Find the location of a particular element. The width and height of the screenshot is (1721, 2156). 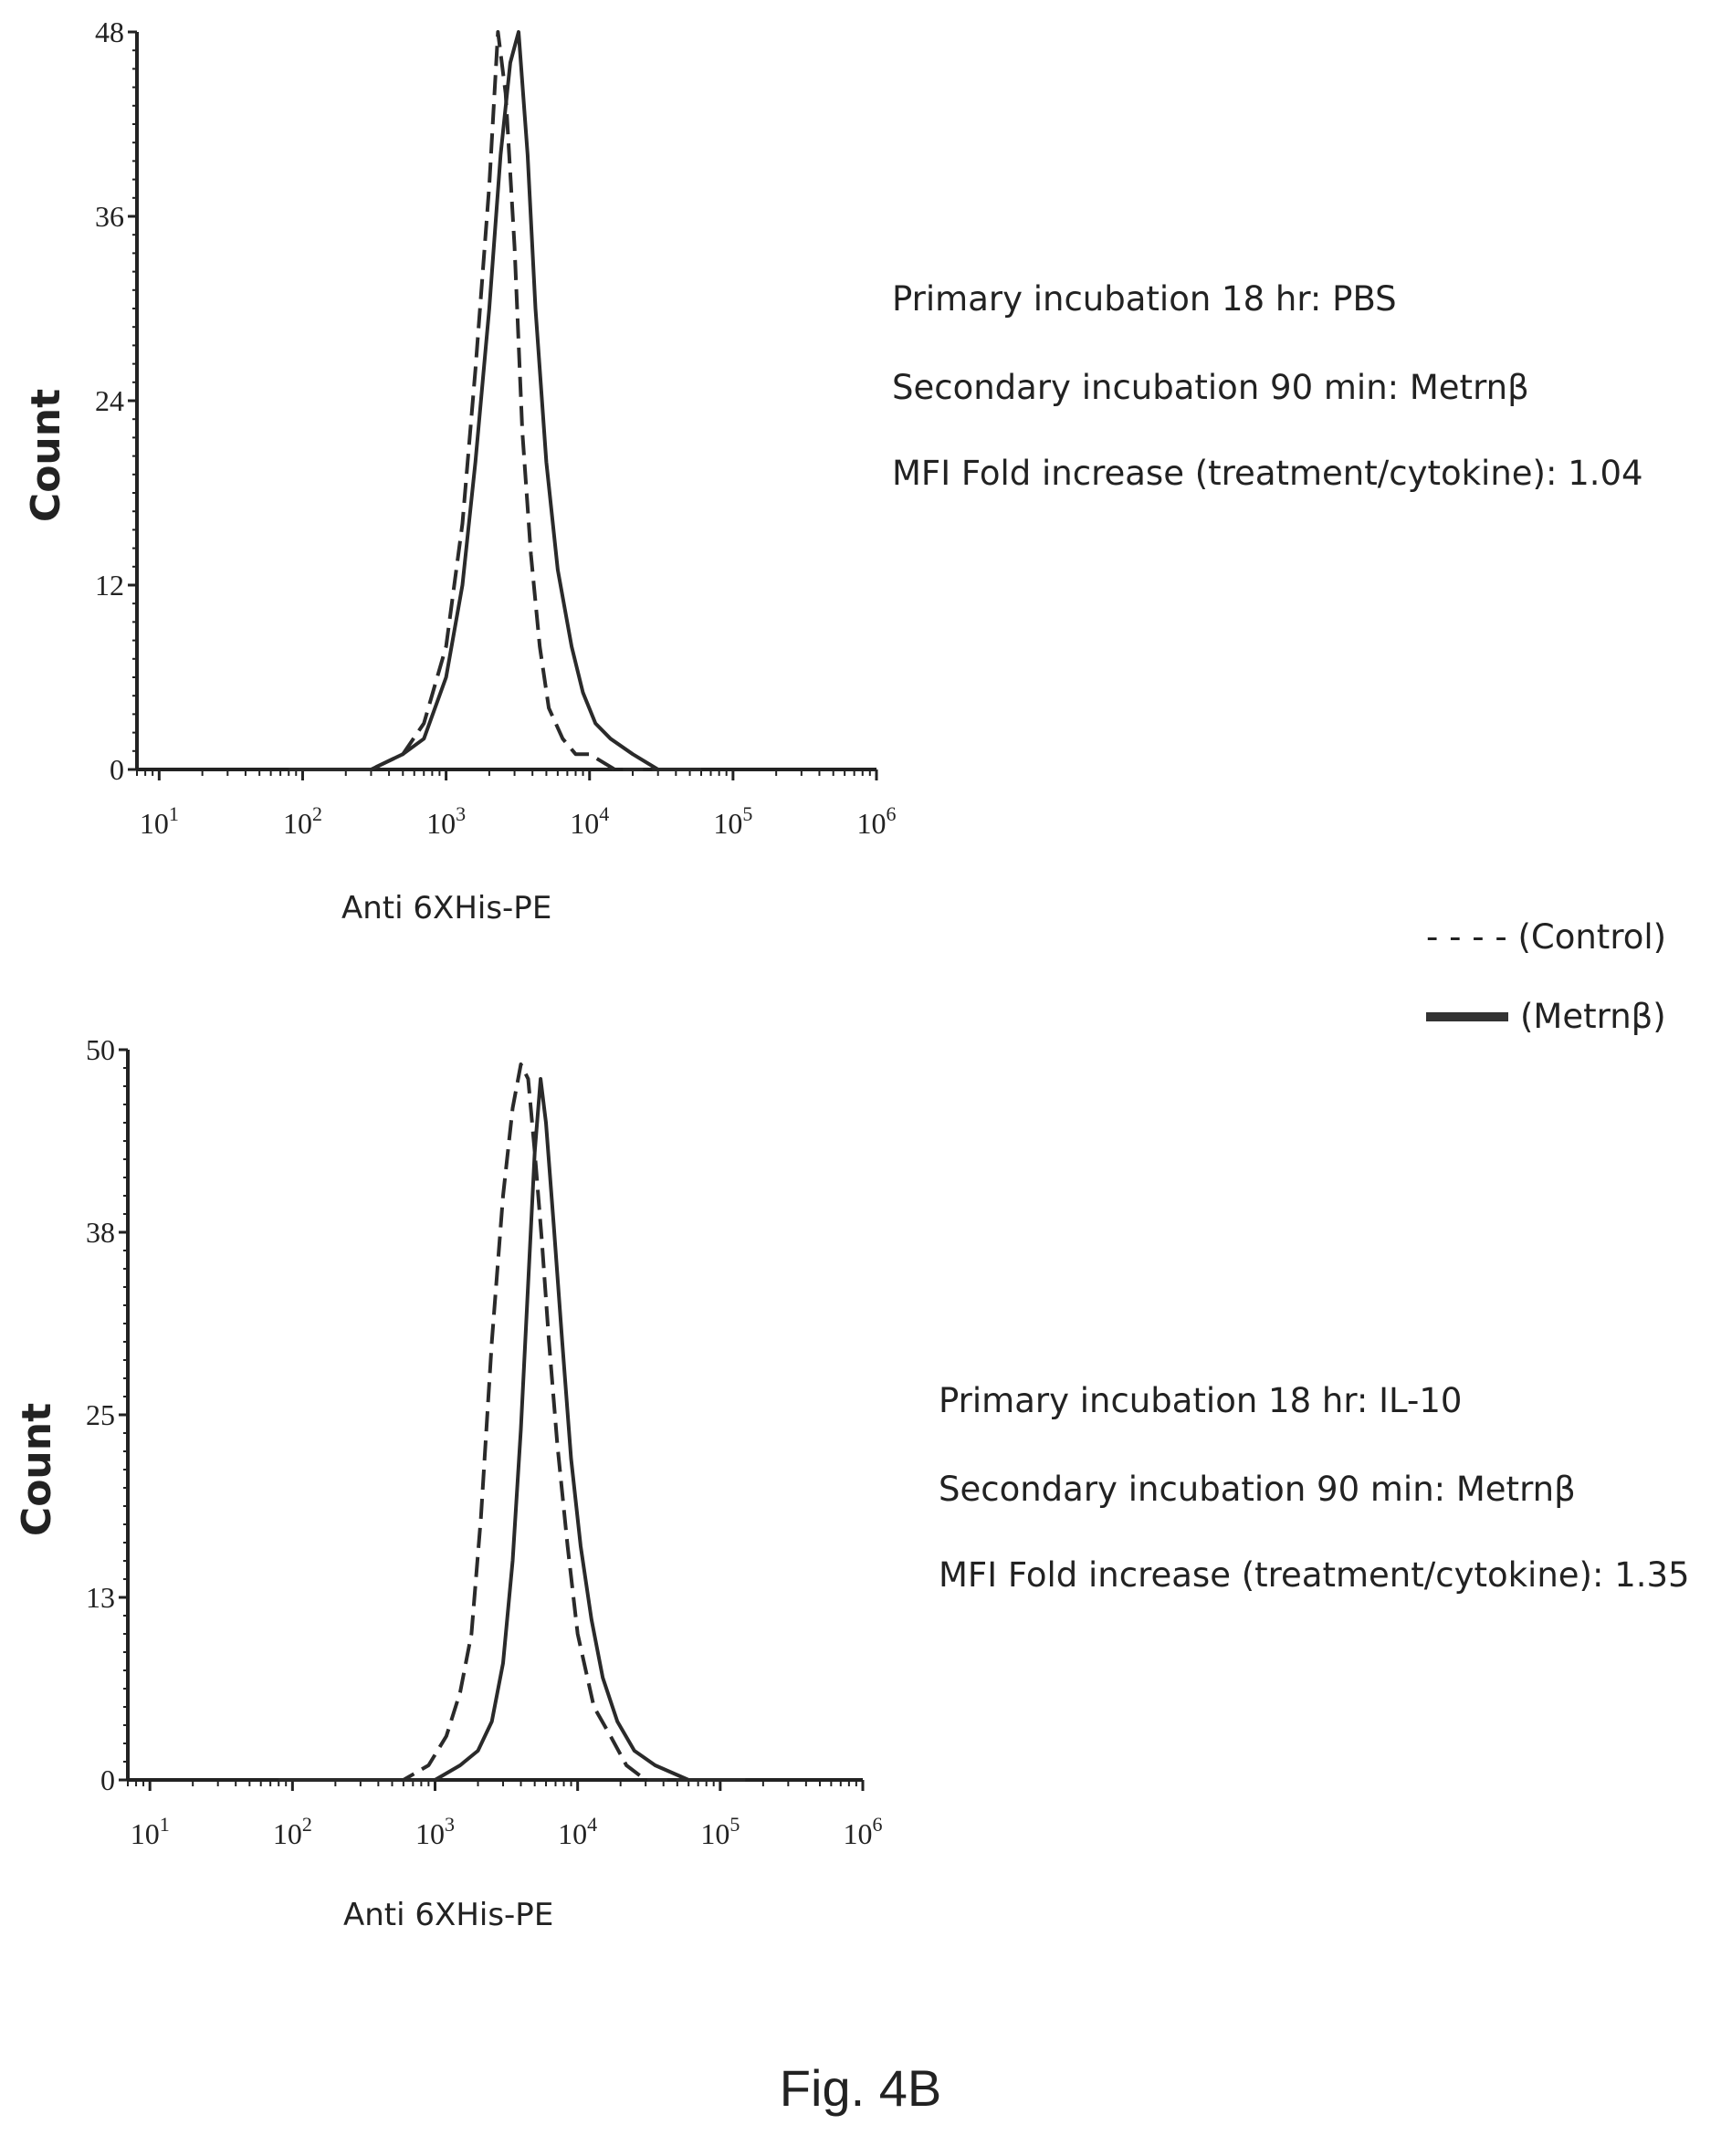

figure-caption: Fig. 4B is located at coordinates (860, 2088).